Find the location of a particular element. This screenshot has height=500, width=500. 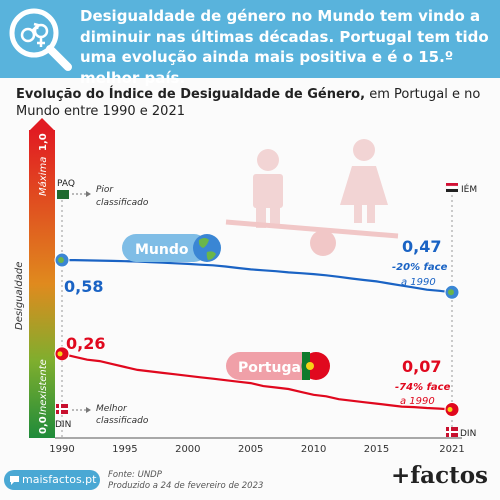

mundo-pill is located at coordinates (165, 248).